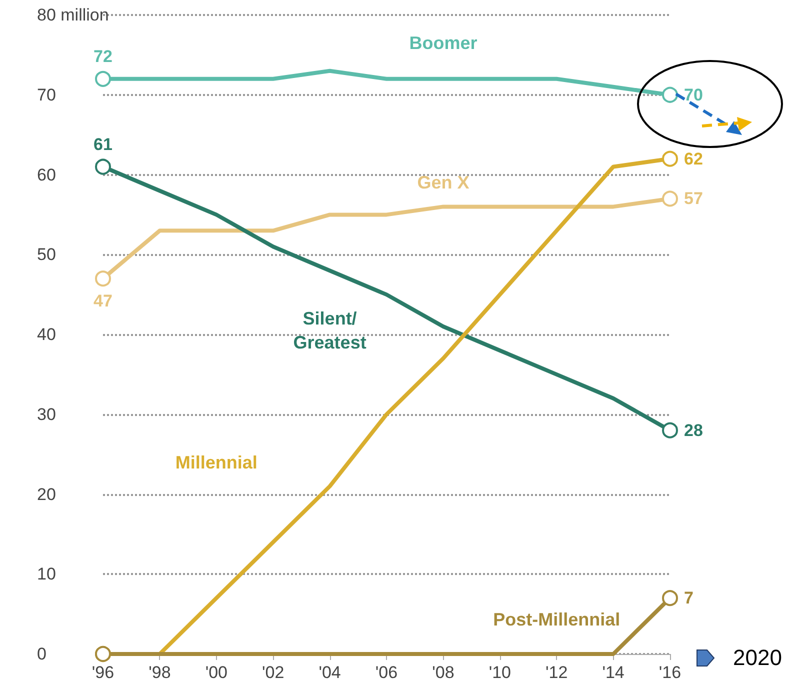 Image resolution: width=793 pixels, height=689 pixels. Describe the element at coordinates (689, 598) in the screenshot. I see `data-label: 7` at that location.